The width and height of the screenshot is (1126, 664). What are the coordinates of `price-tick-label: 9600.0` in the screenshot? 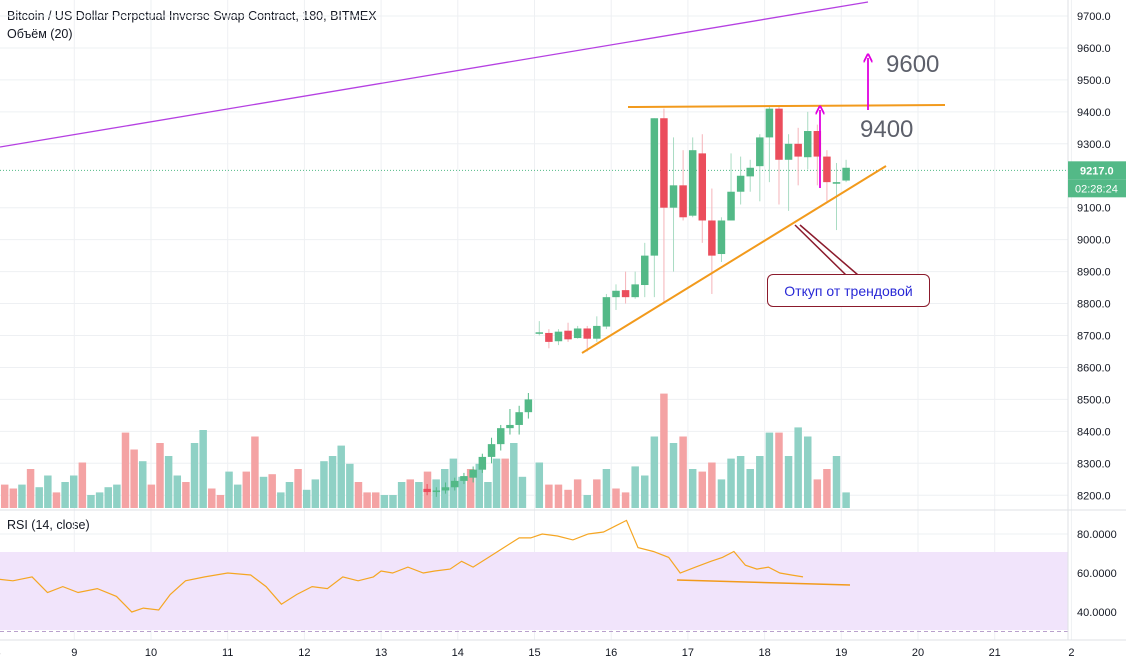 It's located at (1094, 49).